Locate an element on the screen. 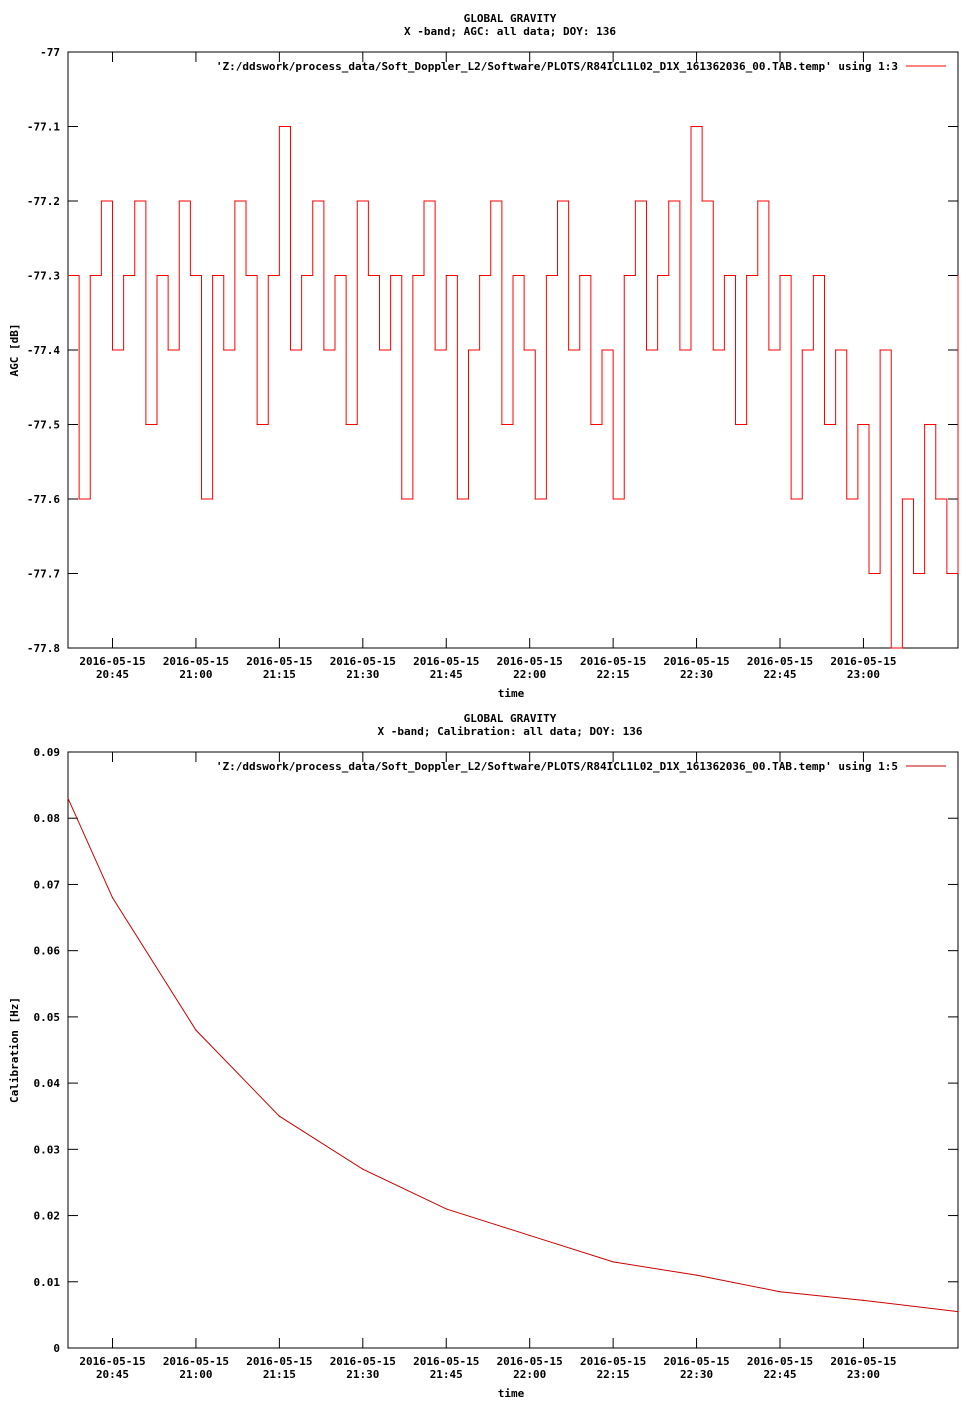 The height and width of the screenshot is (1405, 980). x-tick-label-time: 21:45 is located at coordinates (446, 1374).